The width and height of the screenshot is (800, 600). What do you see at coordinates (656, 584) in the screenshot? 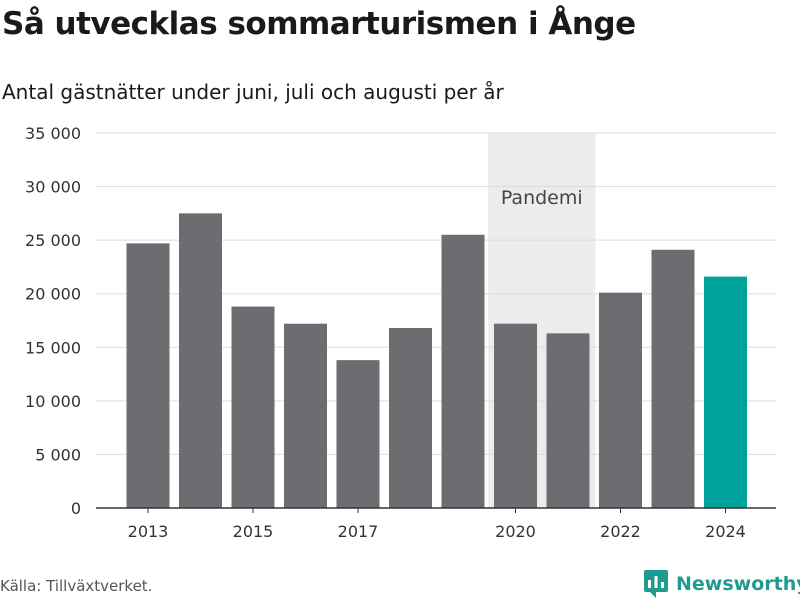
I see `newsworthy-logo-icon` at bounding box center [656, 584].